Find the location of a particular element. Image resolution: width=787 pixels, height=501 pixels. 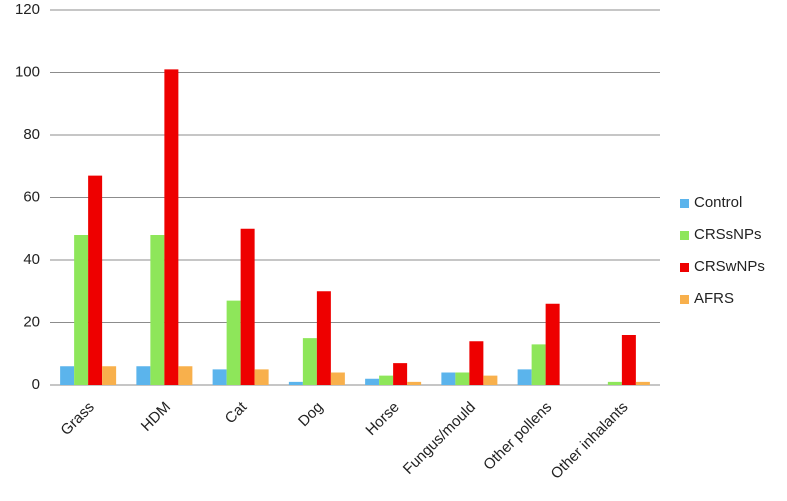

y-tick-label: 120 is located at coordinates (27, 9).